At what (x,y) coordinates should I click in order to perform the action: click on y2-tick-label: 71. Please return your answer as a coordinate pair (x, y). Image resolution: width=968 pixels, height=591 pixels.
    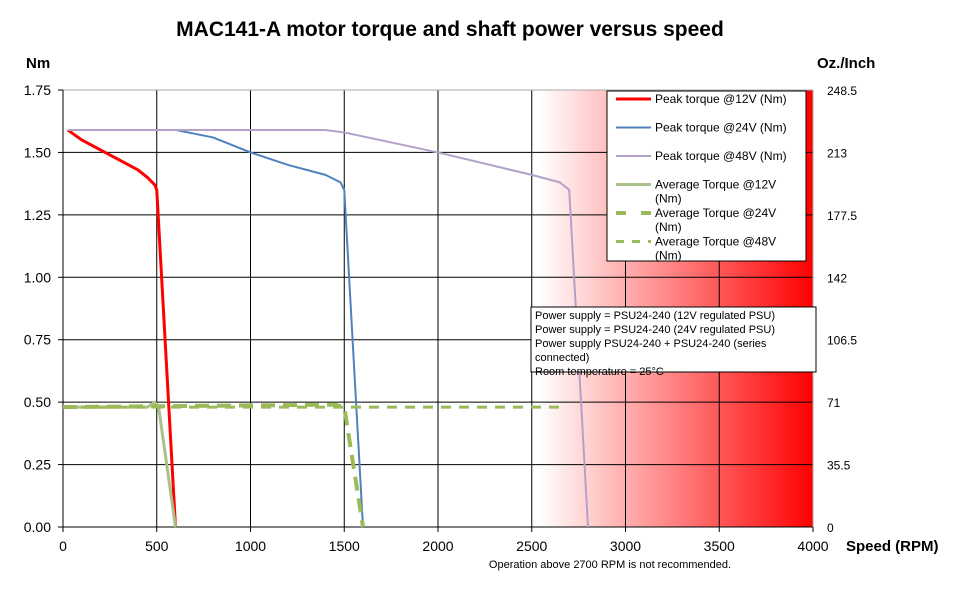
    Looking at the image, I should click on (834, 403).